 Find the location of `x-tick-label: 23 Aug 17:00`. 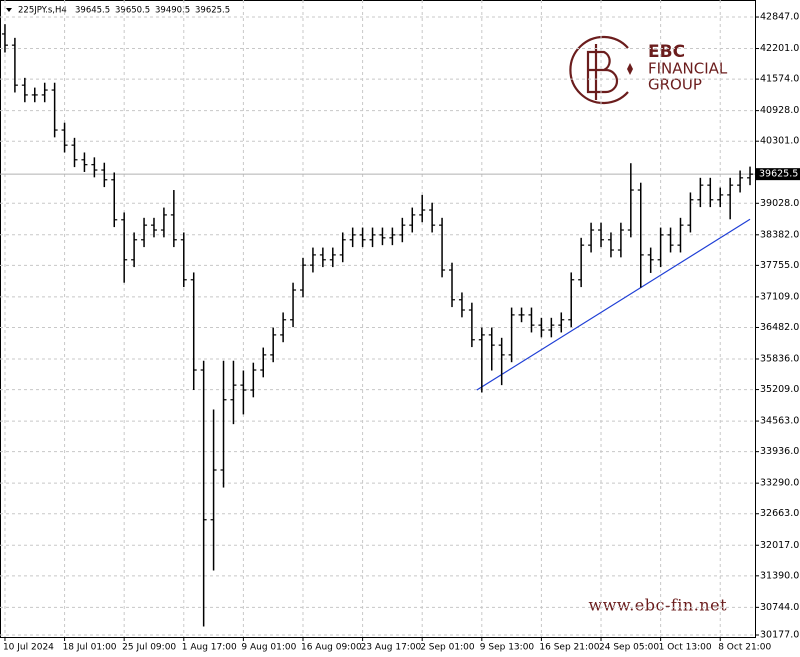

x-tick-label: 23 Aug 17:00 is located at coordinates (391, 648).